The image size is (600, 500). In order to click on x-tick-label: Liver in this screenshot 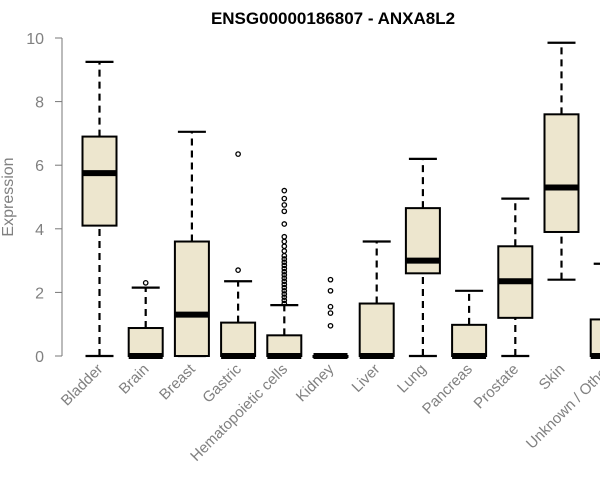, I will do `click(366, 378)`.